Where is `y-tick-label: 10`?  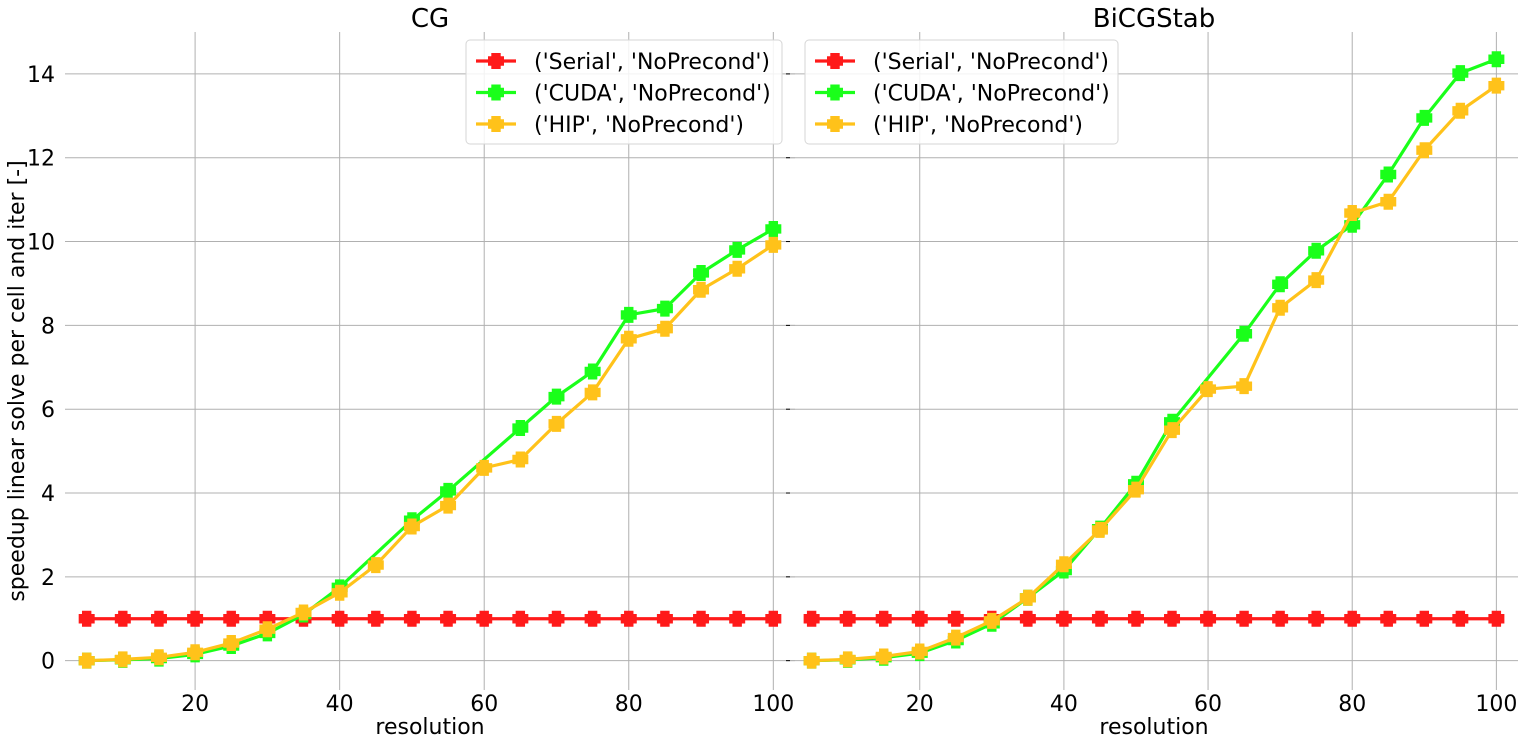
y-tick-label: 10 is located at coordinates (41, 243).